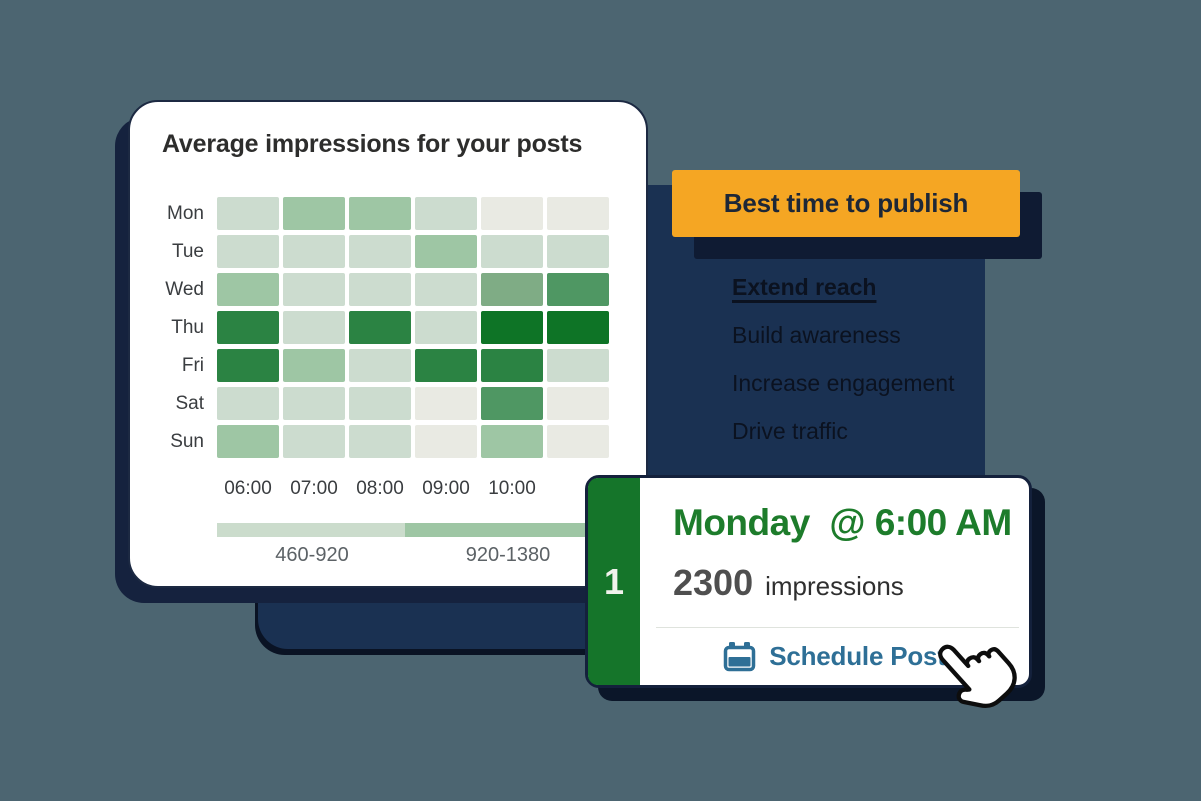 The height and width of the screenshot is (801, 1201). Describe the element at coordinates (312, 555) in the screenshot. I see `legend-label-low: 460-920` at that location.